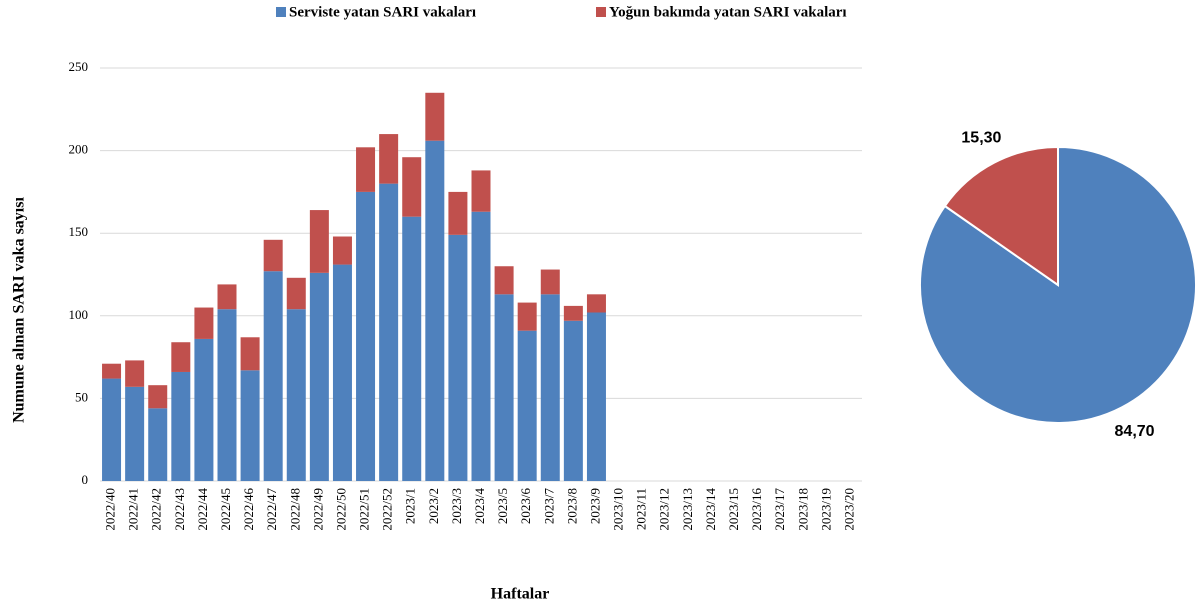 The height and width of the screenshot is (612, 1200). I want to click on legend-label: Yoğun bakımda yatan SARI vakaları, so click(728, 12).